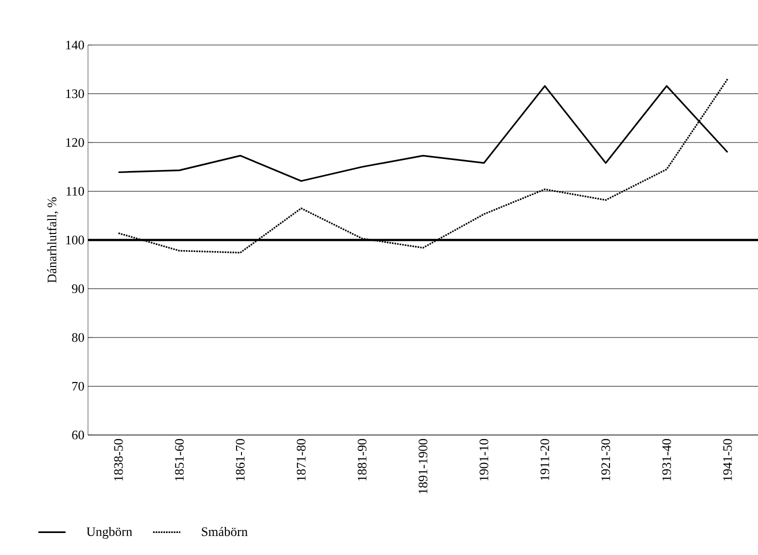  Describe the element at coordinates (605, 460) in the screenshot. I see `x-tick-label: 1921-30` at that location.